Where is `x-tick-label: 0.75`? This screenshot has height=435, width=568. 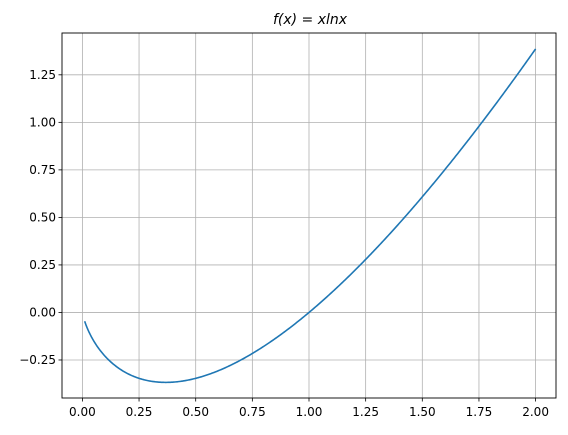
x-tick-label: 0.75 is located at coordinates (252, 412).